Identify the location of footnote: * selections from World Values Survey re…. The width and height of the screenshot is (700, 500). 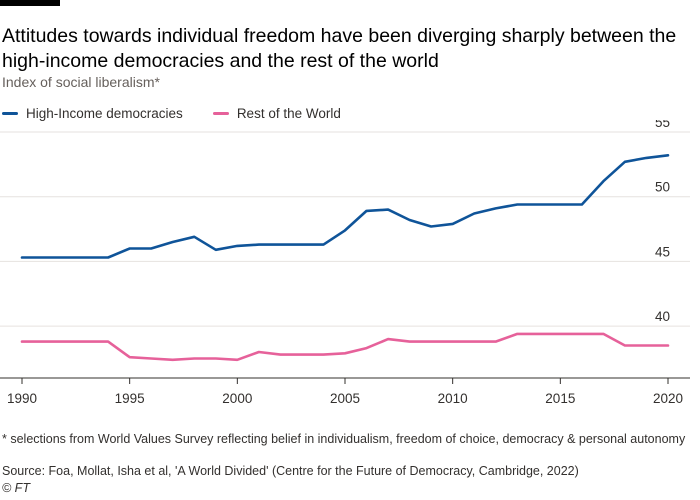
(344, 439).